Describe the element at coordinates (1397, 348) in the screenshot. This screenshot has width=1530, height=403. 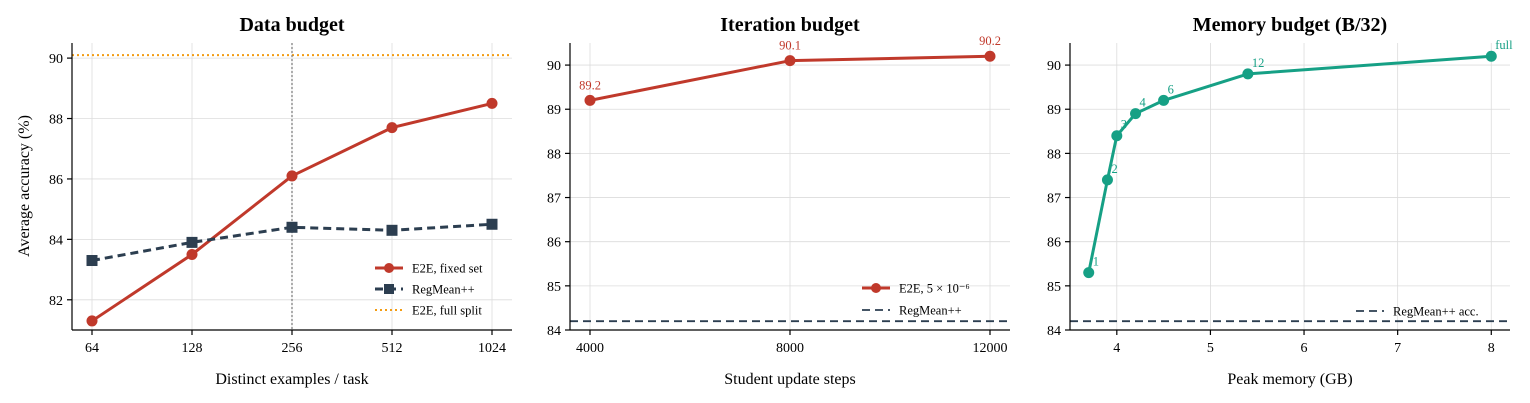
I see `x-tick-label: 7` at that location.